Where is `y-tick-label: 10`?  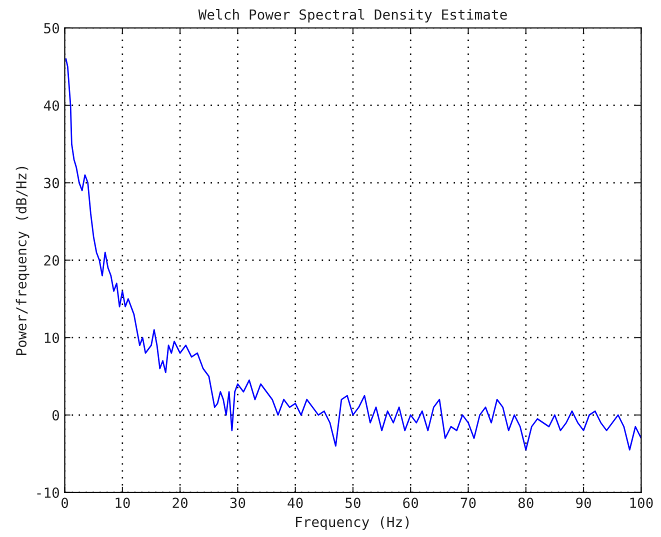
y-tick-label: 10 is located at coordinates (52, 338).